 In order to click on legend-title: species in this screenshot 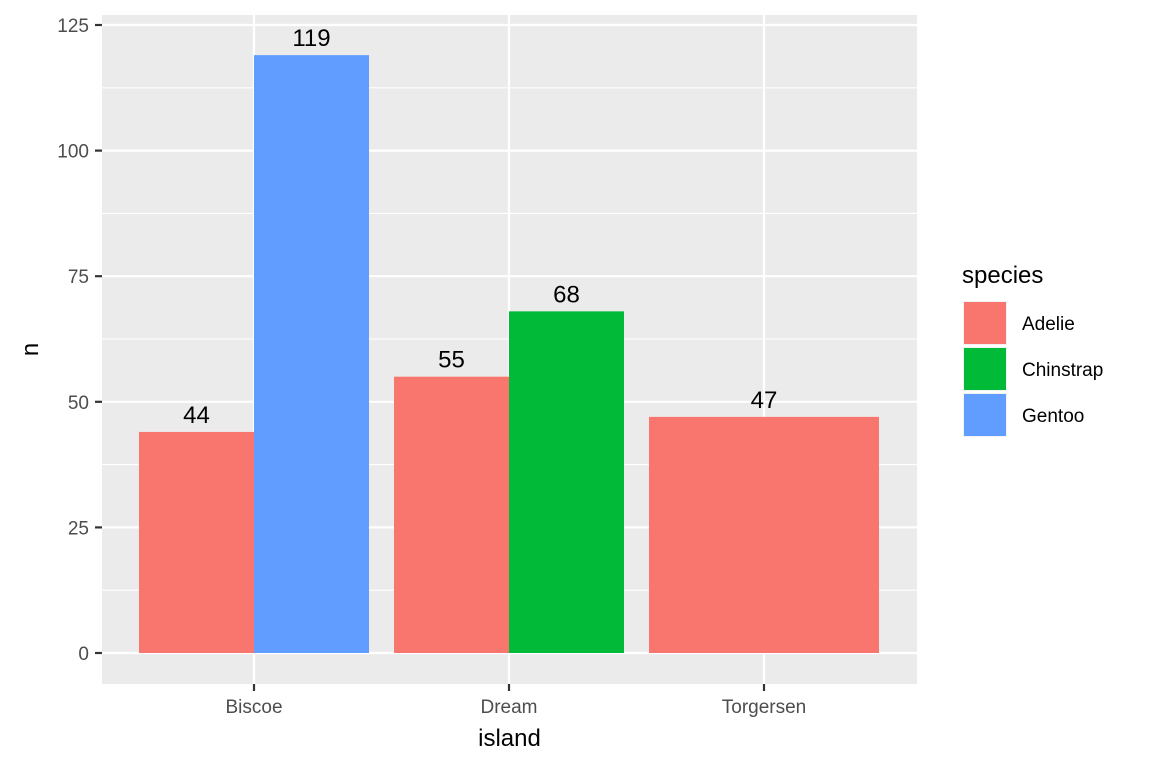, I will do `click(1002, 275)`.